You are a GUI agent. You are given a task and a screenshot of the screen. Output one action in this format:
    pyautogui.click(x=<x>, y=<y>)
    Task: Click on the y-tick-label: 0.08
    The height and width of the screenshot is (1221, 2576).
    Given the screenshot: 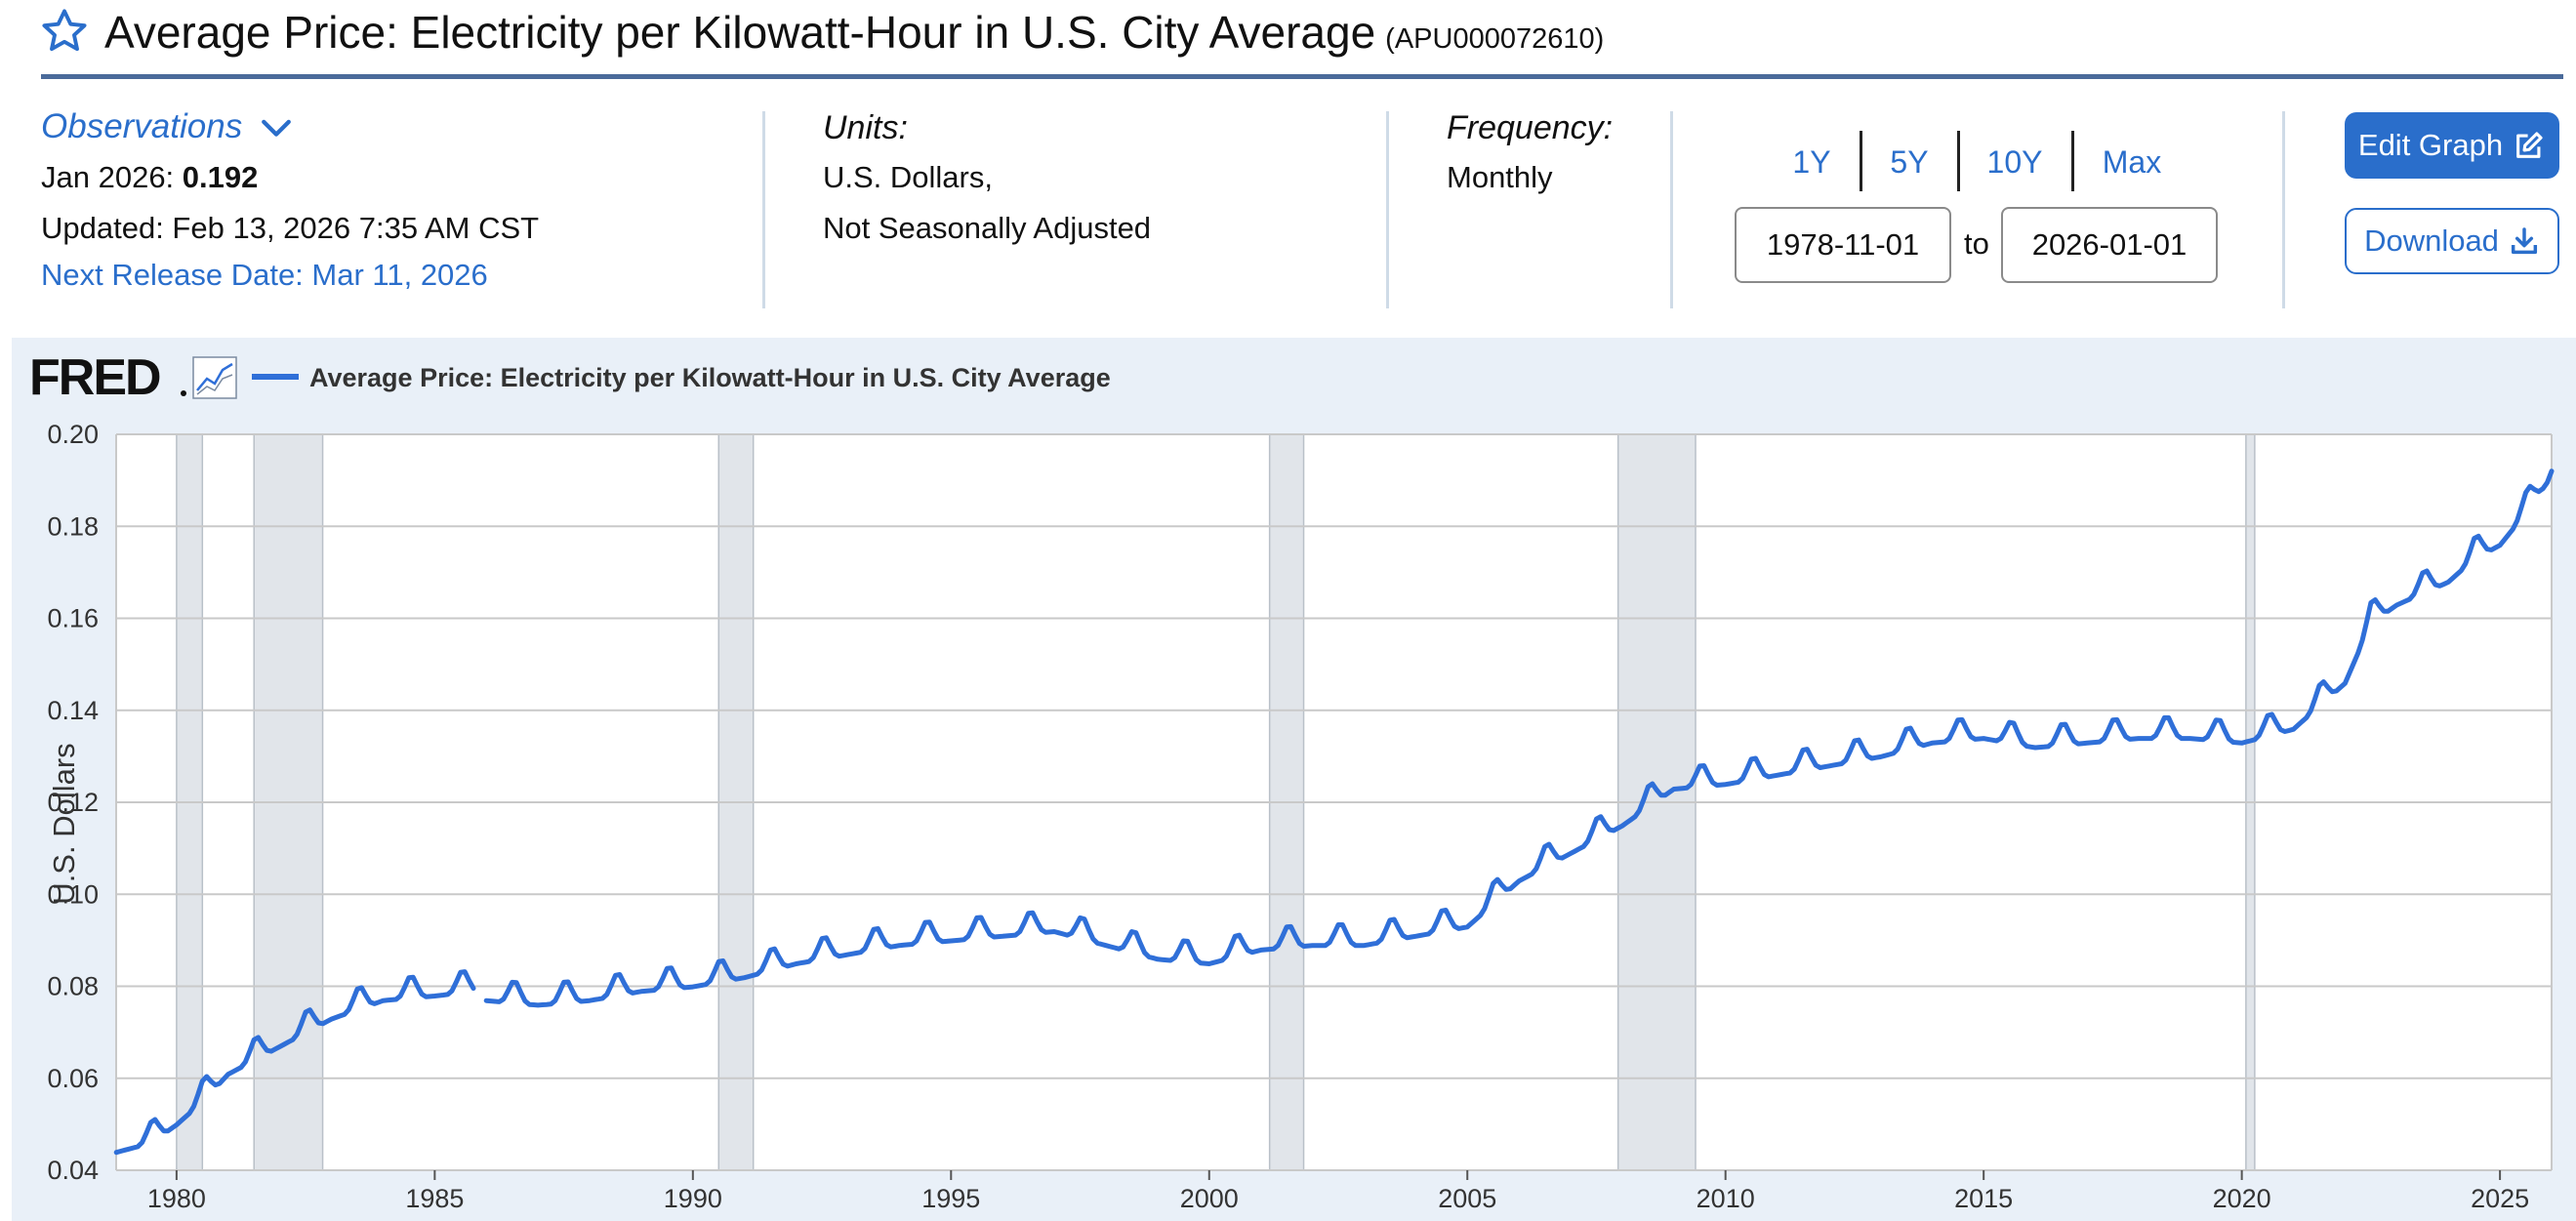 What is the action you would take?
    pyautogui.click(x=73, y=987)
    